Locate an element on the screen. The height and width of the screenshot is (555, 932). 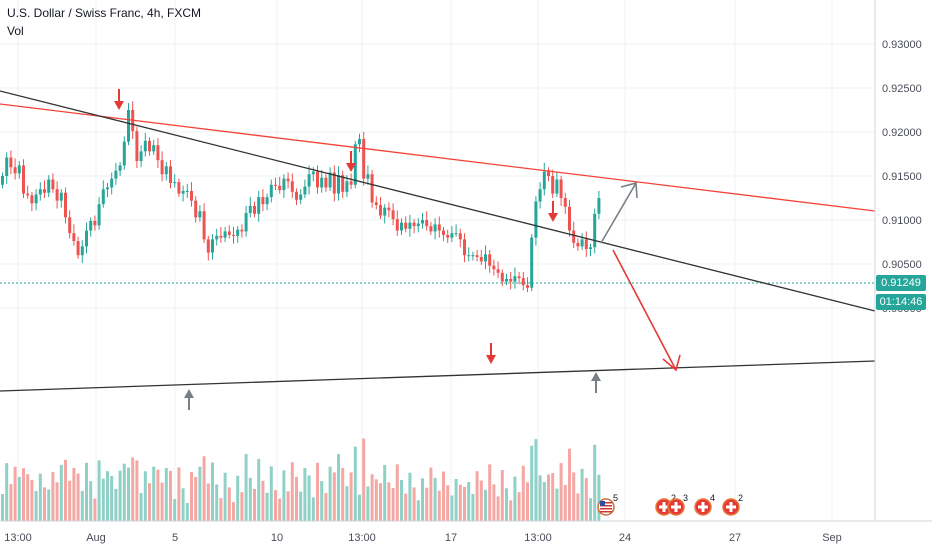
price-tick-label: 0.90500 is located at coordinates (902, 265).